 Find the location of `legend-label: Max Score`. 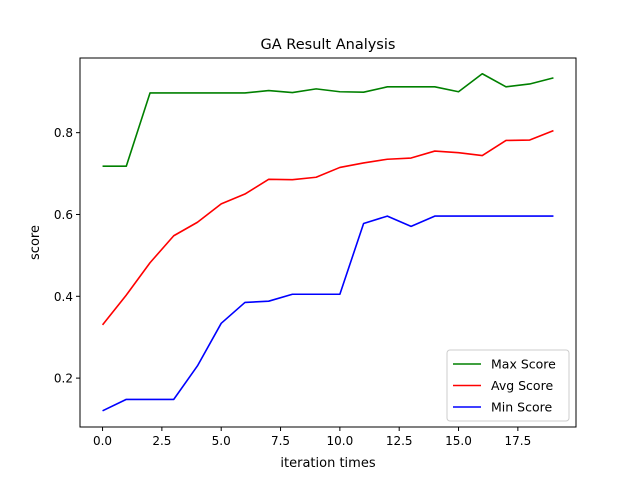

legend-label: Max Score is located at coordinates (523, 364).